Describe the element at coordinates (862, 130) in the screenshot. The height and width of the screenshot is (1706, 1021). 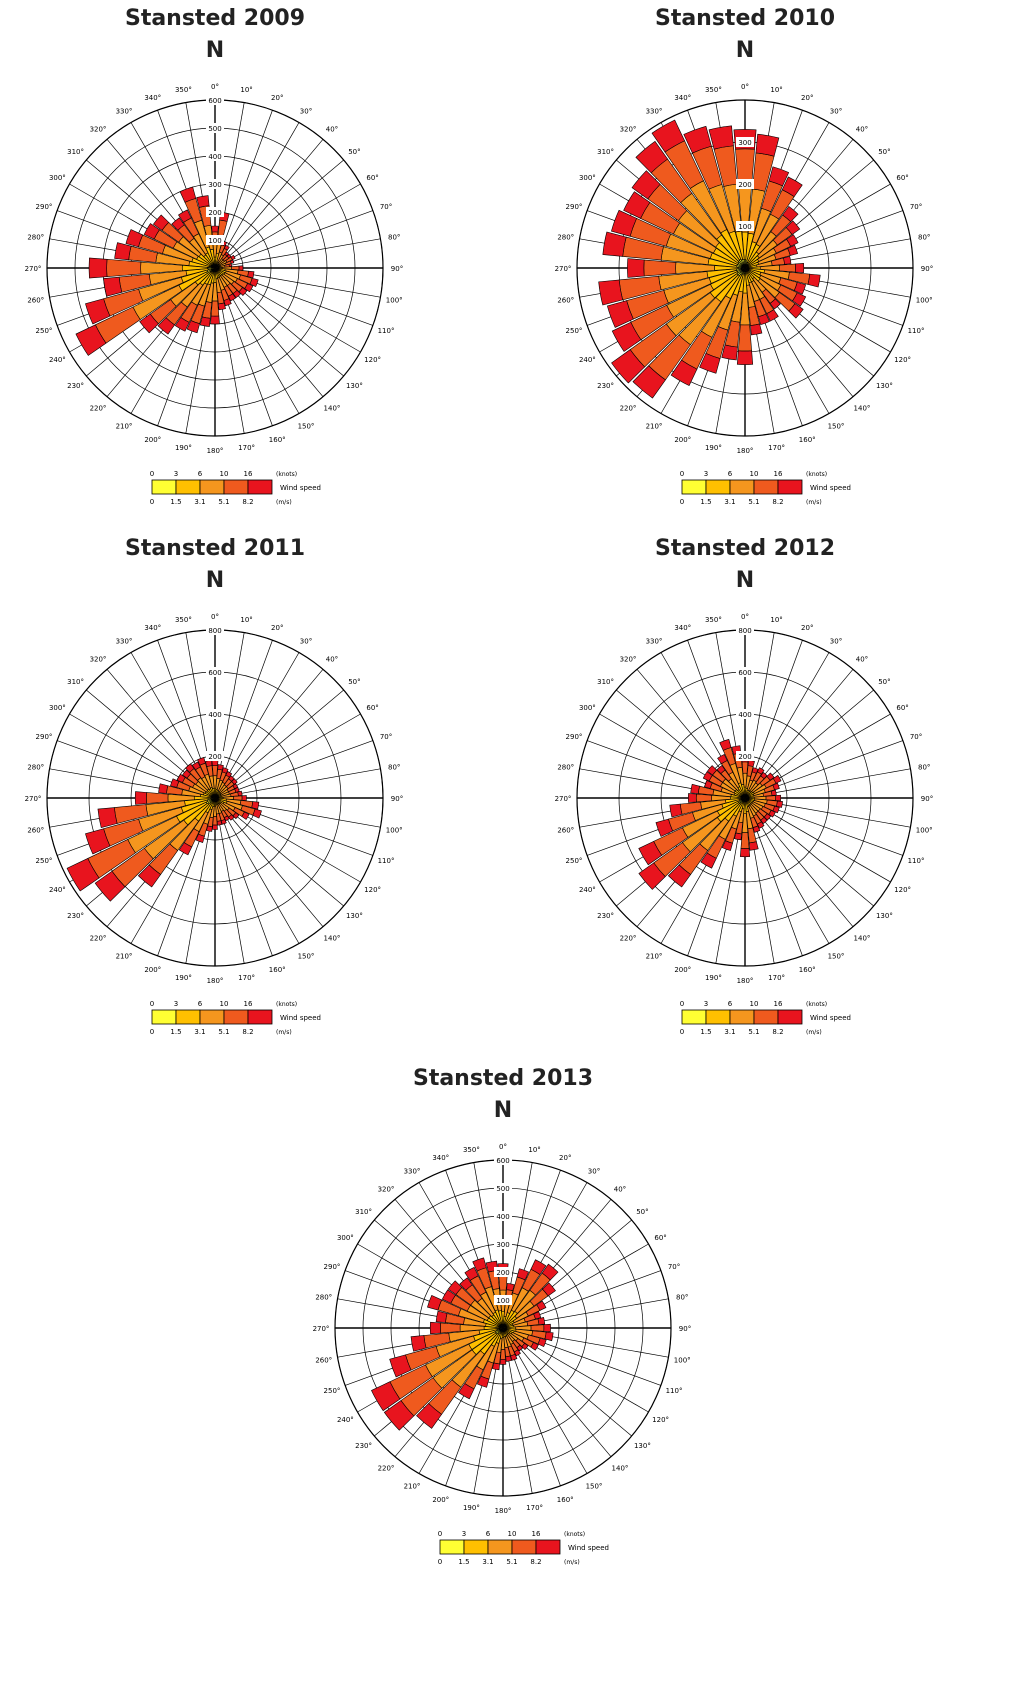
I see `direction-label: 40°` at that location.